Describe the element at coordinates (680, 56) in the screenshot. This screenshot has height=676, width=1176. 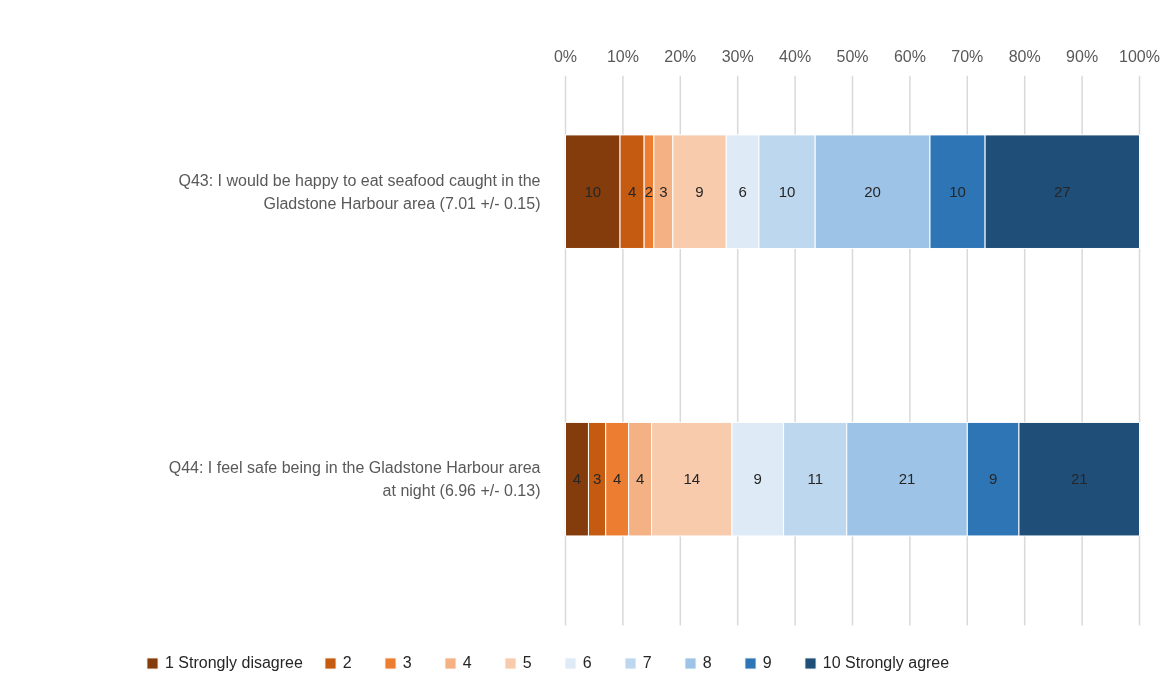
I see `x-tick-label: 20%` at that location.